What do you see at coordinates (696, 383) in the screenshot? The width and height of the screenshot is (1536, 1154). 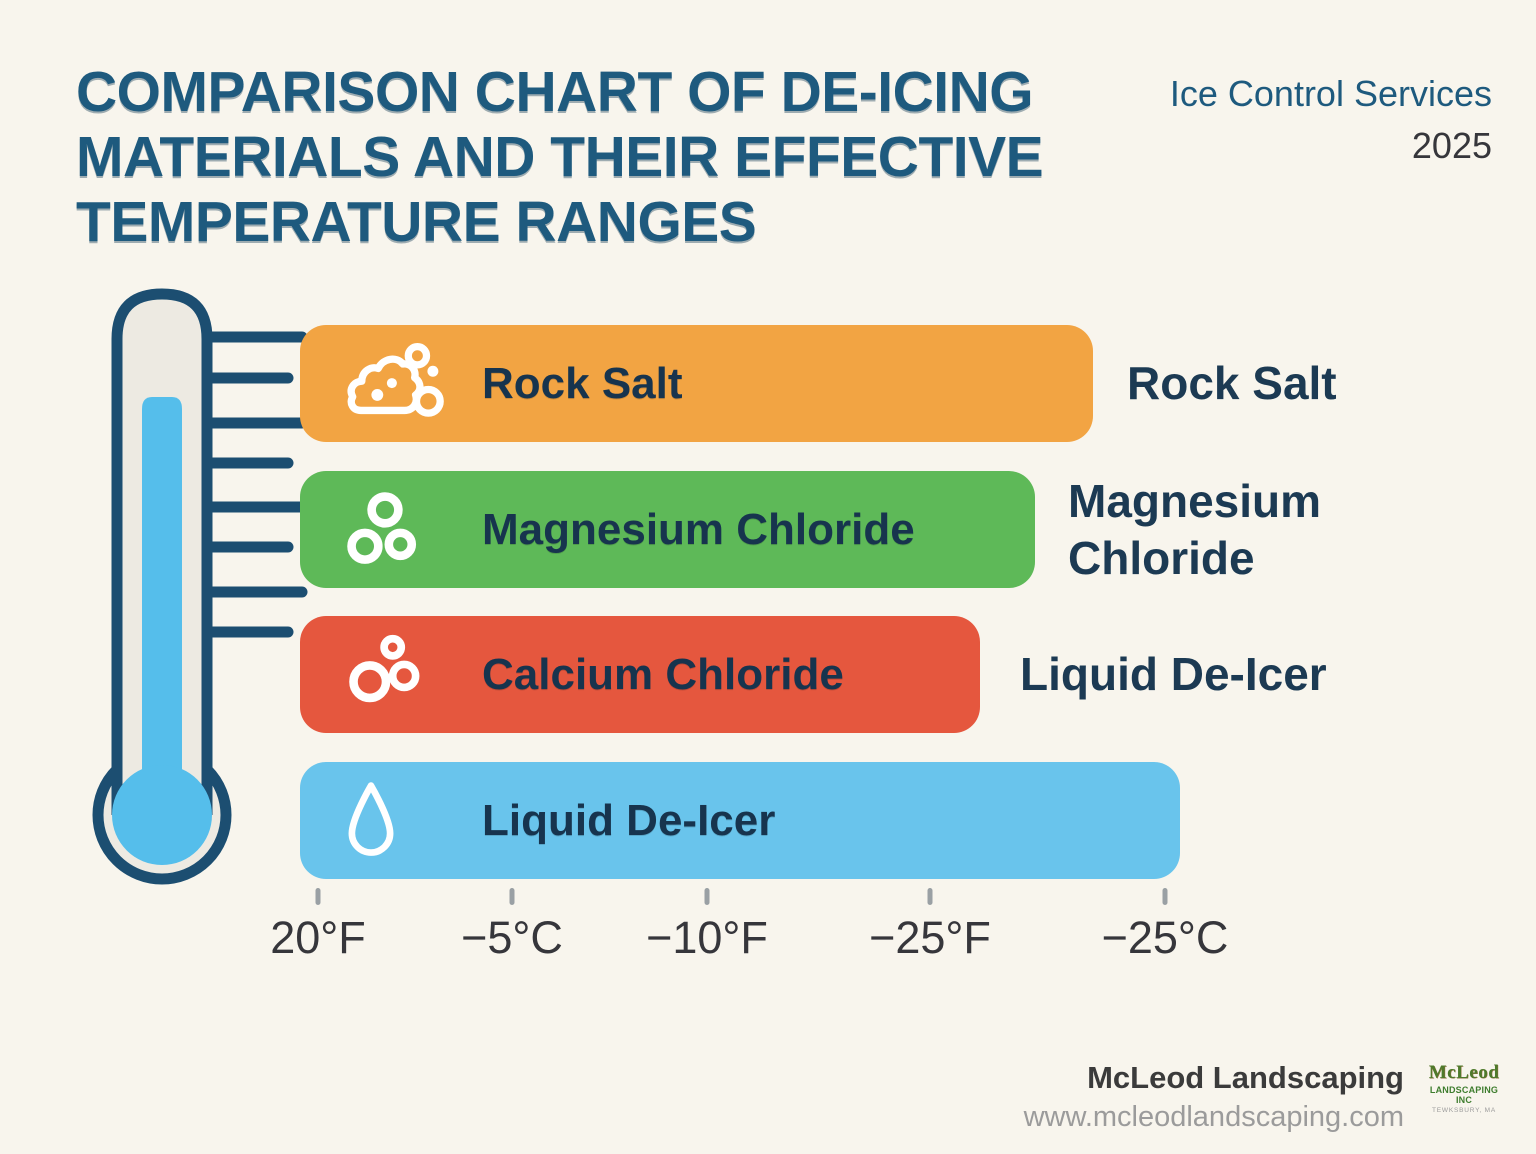 I see `bar-rock-salt: Rock Salt` at bounding box center [696, 383].